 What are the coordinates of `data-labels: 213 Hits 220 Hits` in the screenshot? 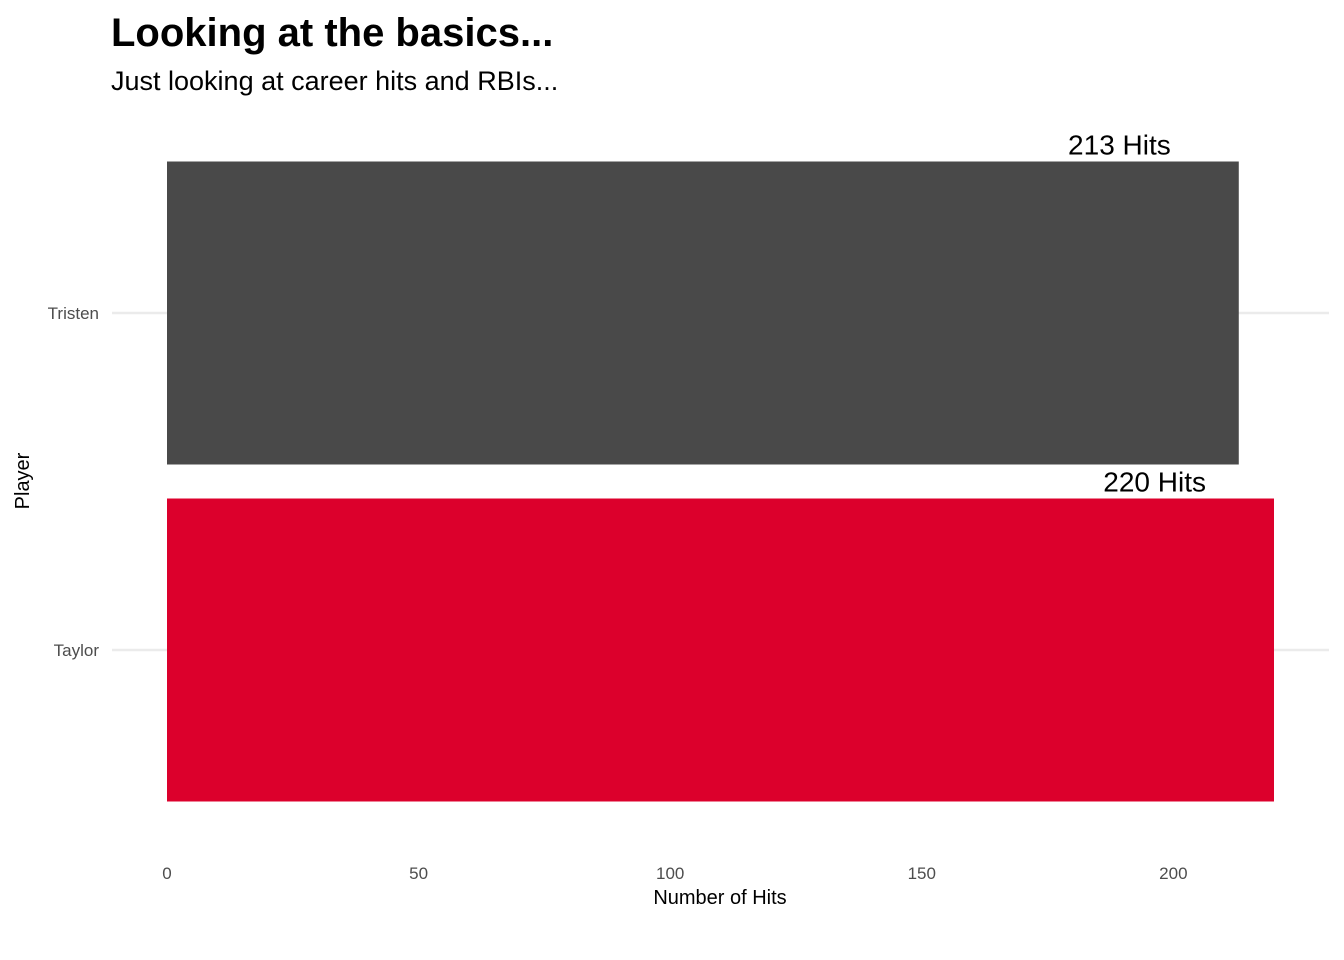 It's located at (1137, 314).